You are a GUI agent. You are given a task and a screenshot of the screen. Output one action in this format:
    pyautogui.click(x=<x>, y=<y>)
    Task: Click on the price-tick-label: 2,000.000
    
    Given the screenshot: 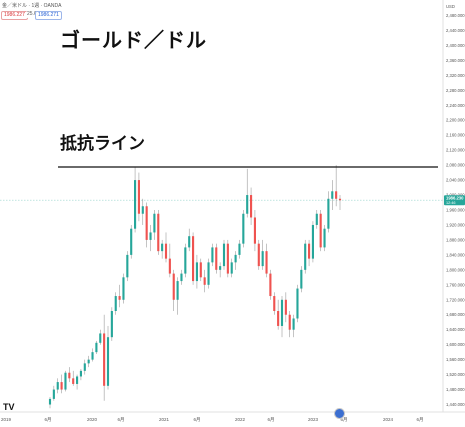 What is the action you would take?
    pyautogui.click(x=455, y=195)
    